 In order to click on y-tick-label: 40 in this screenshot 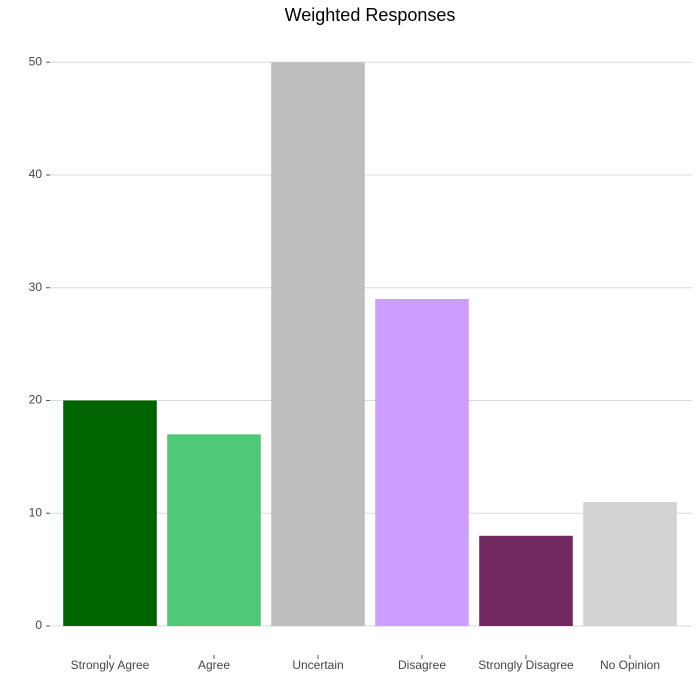, I will do `click(36, 174)`.